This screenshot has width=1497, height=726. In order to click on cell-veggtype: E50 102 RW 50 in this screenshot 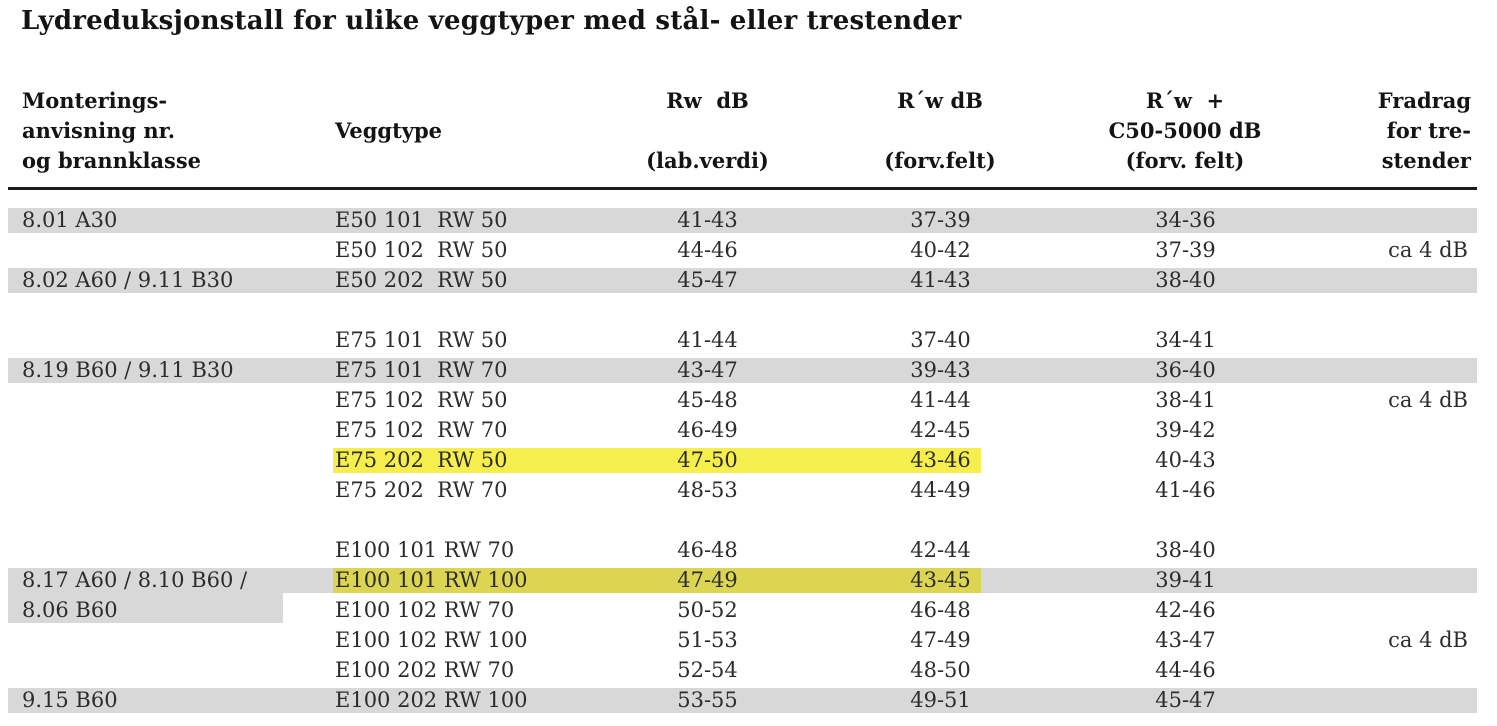, I will do `click(421, 250)`.